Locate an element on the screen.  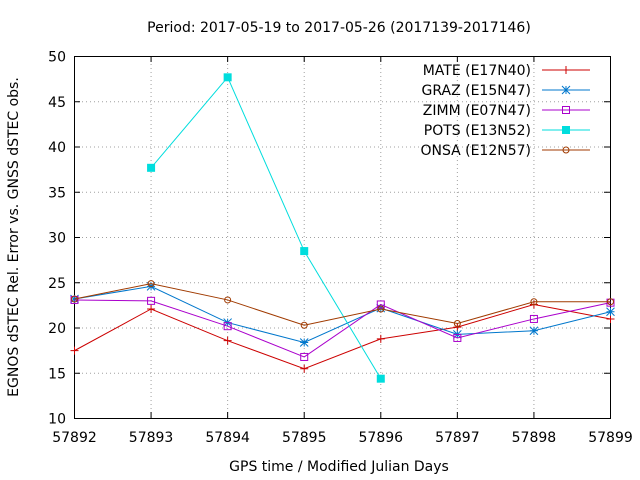
y-tick-label: 45 is located at coordinates (57, 103).